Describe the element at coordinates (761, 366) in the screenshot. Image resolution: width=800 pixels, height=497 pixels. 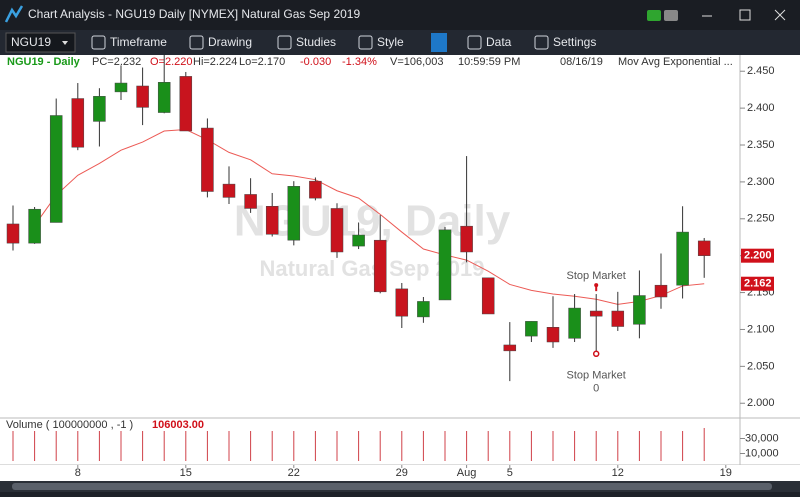
I see `y-tick-label: 2.050` at that location.